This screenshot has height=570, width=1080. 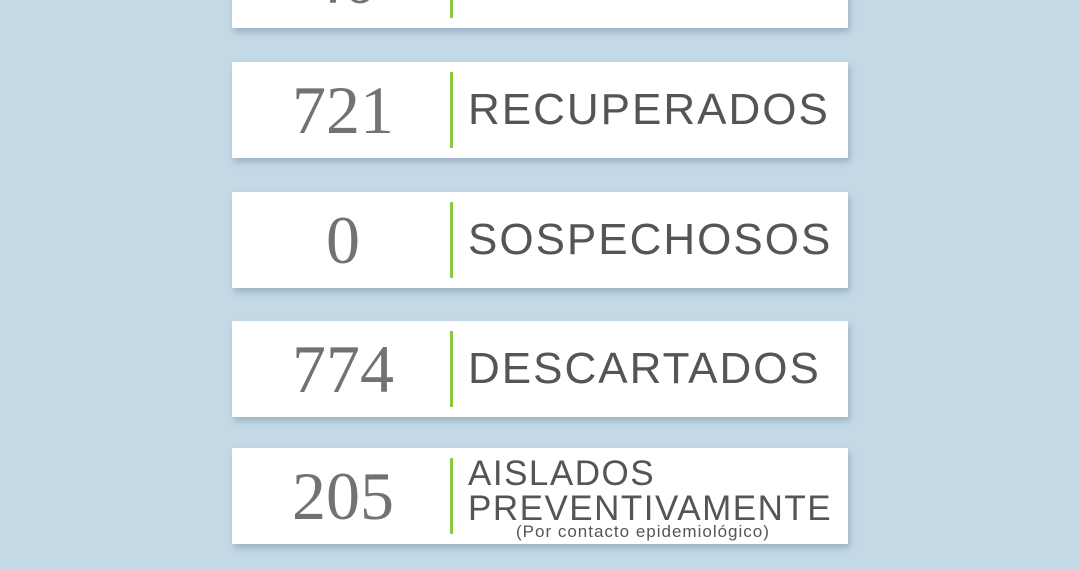 I want to click on stat-note: (Por contacto epidemiológico), so click(x=643, y=531).